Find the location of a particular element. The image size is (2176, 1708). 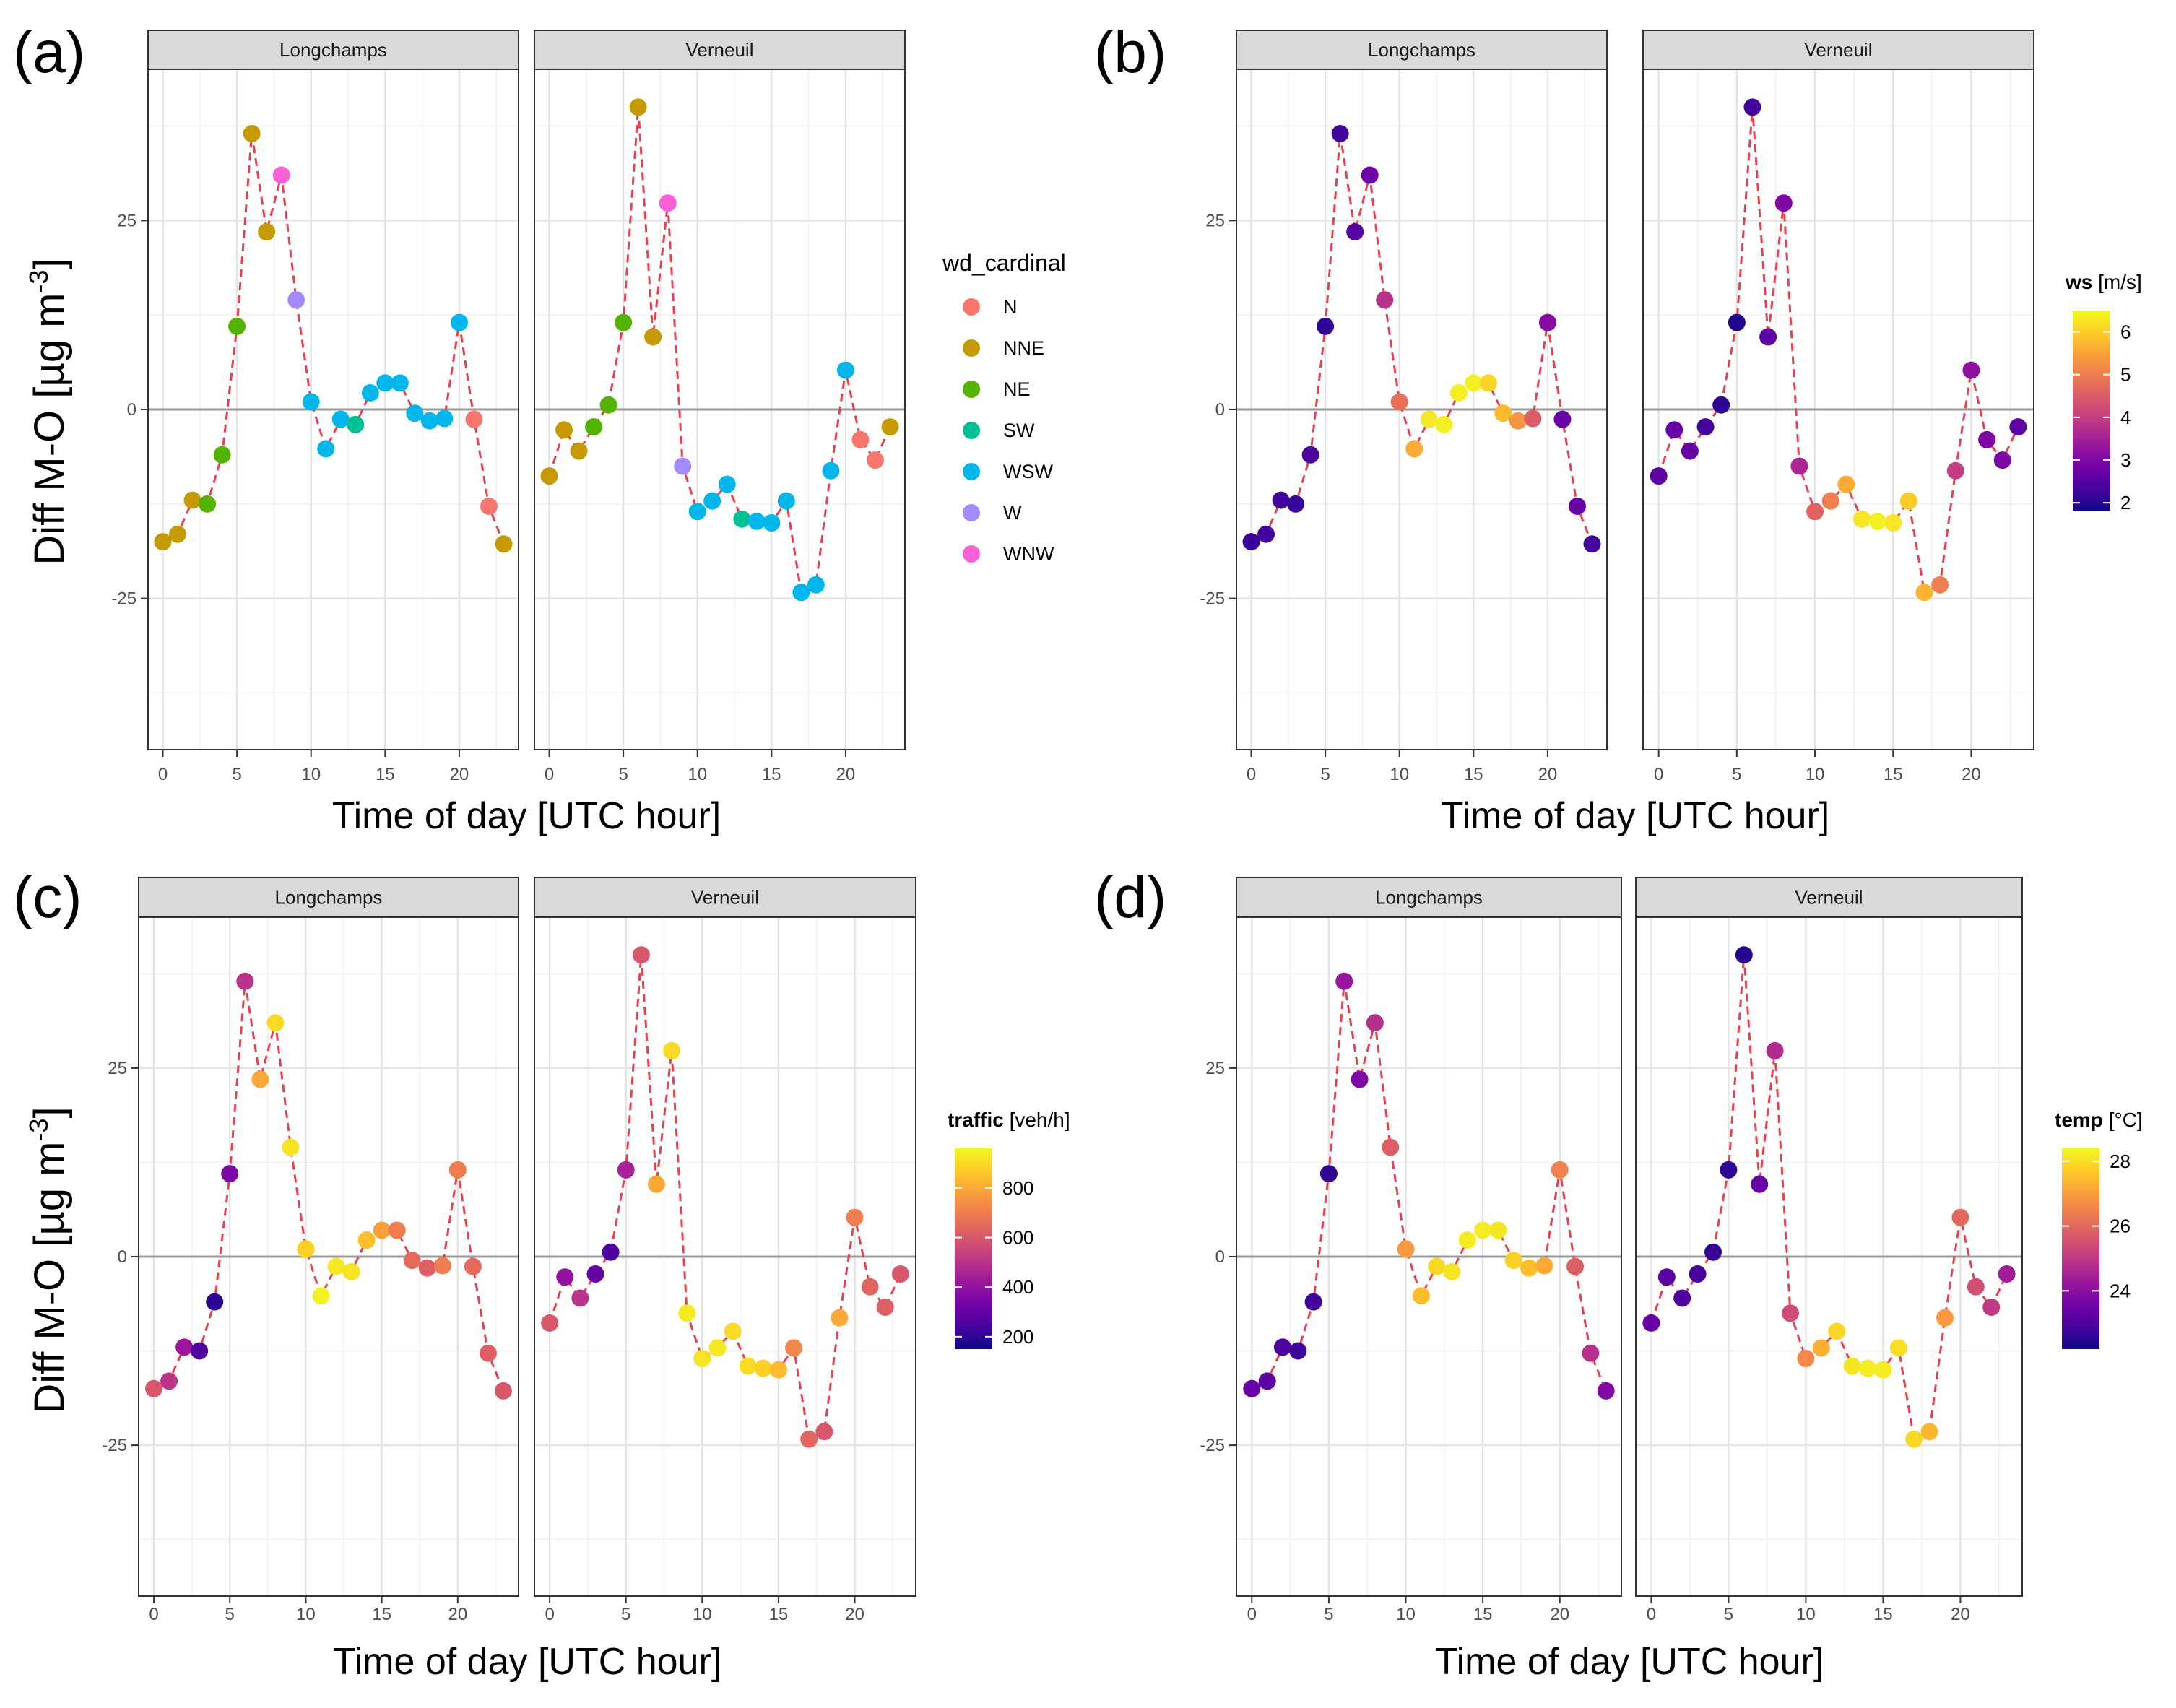

x-tick-label: 0 is located at coordinates (1251, 774).